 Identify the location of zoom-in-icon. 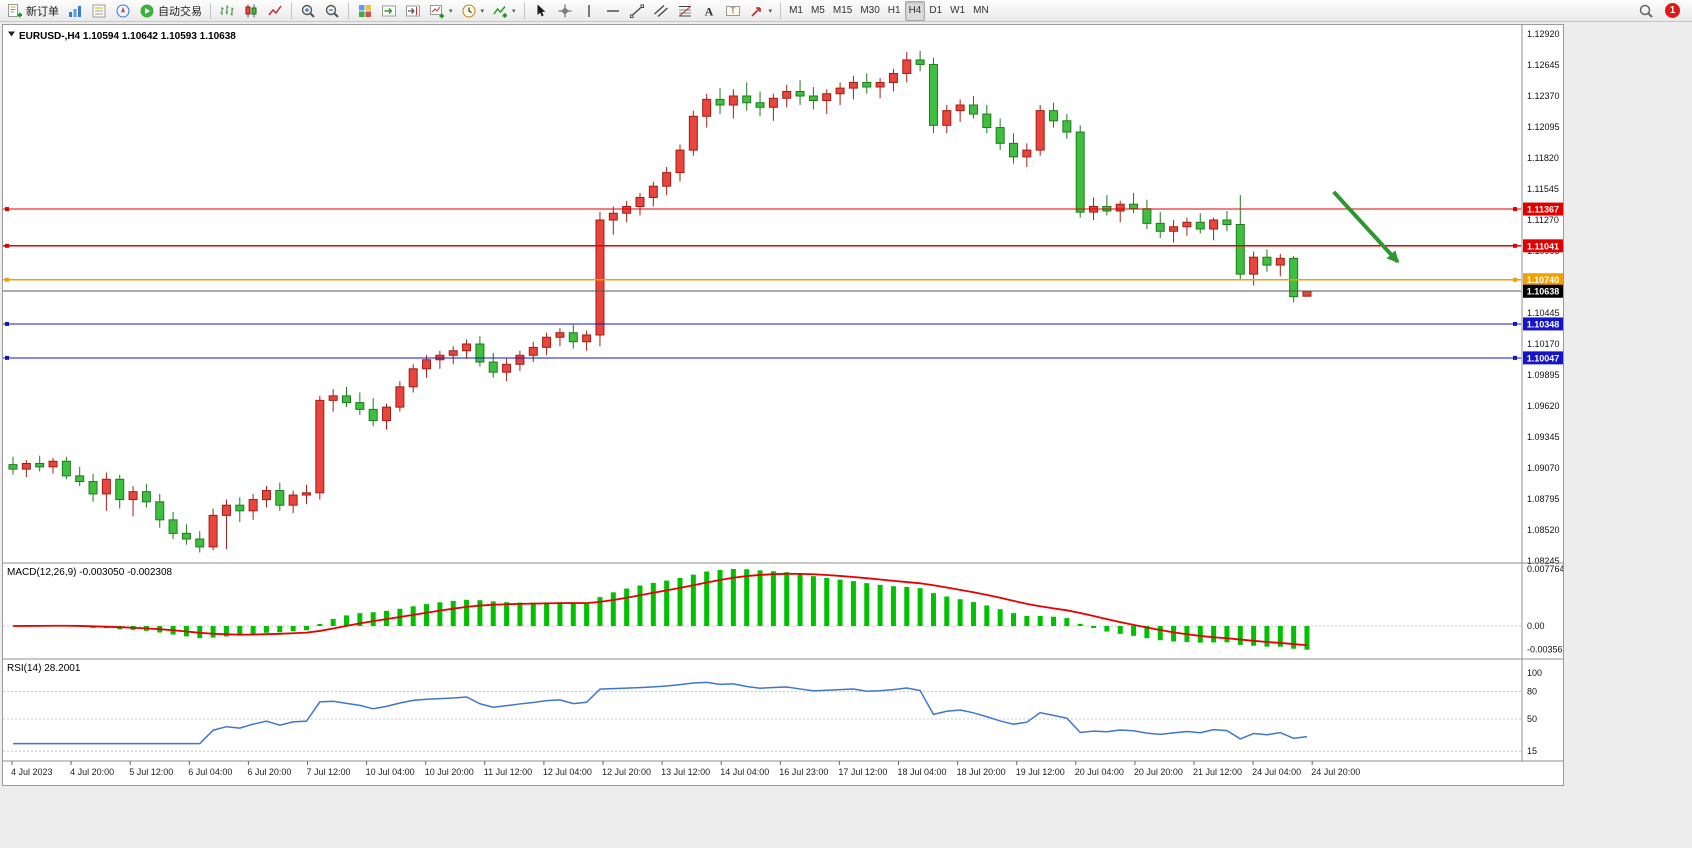
(308, 11).